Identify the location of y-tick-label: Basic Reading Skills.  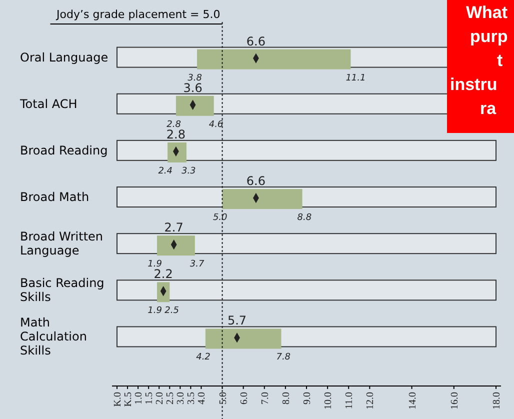
(62, 290).